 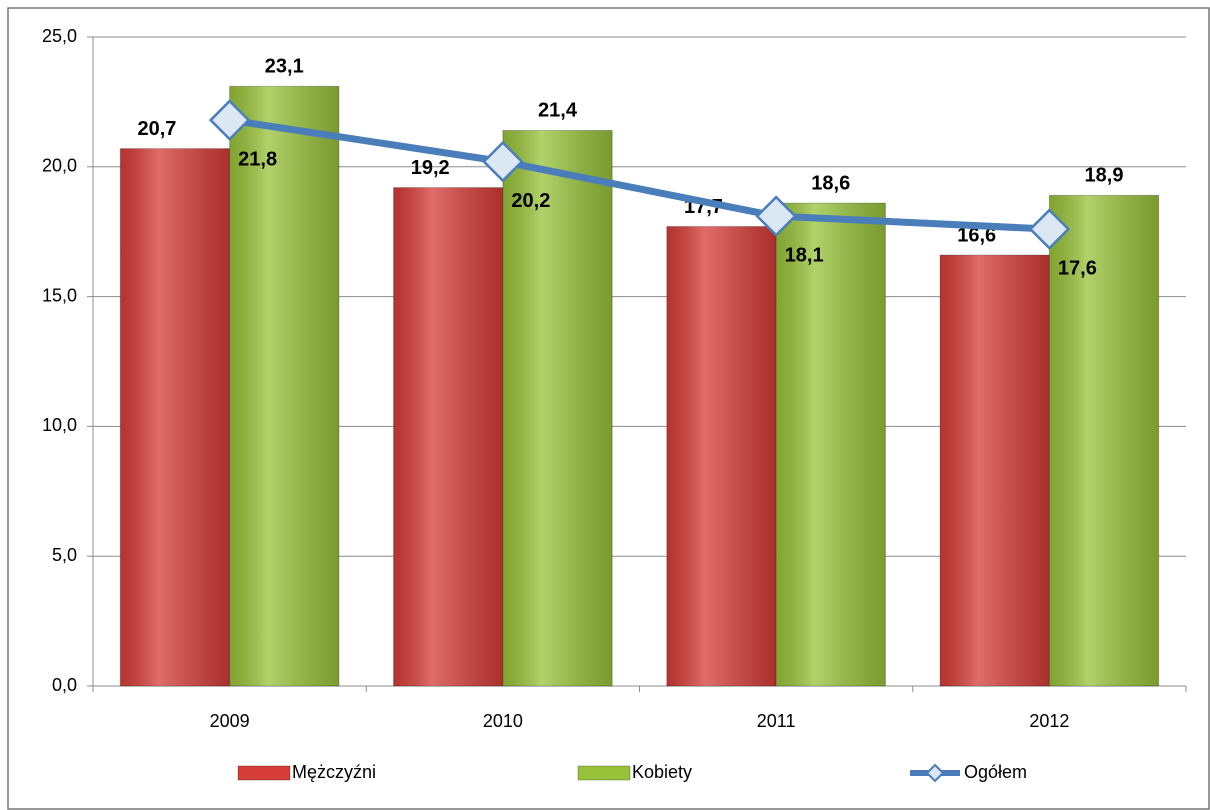 What do you see at coordinates (1077, 268) in the screenshot?
I see `data-label: 17,6` at bounding box center [1077, 268].